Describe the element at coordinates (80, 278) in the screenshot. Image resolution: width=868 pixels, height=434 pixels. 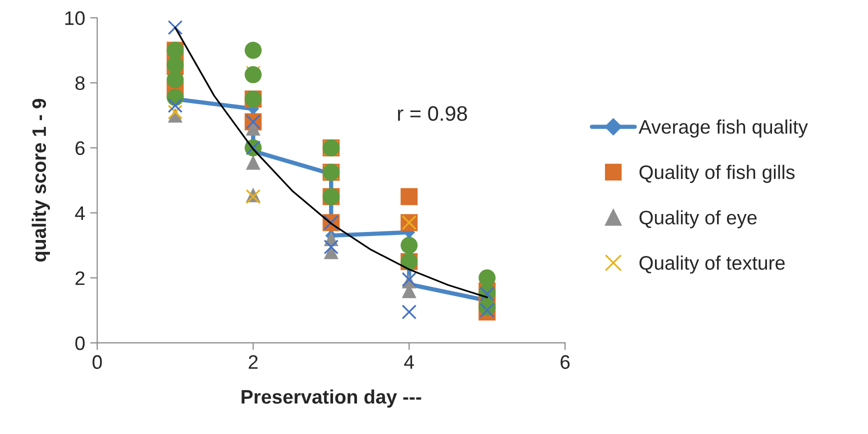
I see `y-tick-label: 2` at that location.